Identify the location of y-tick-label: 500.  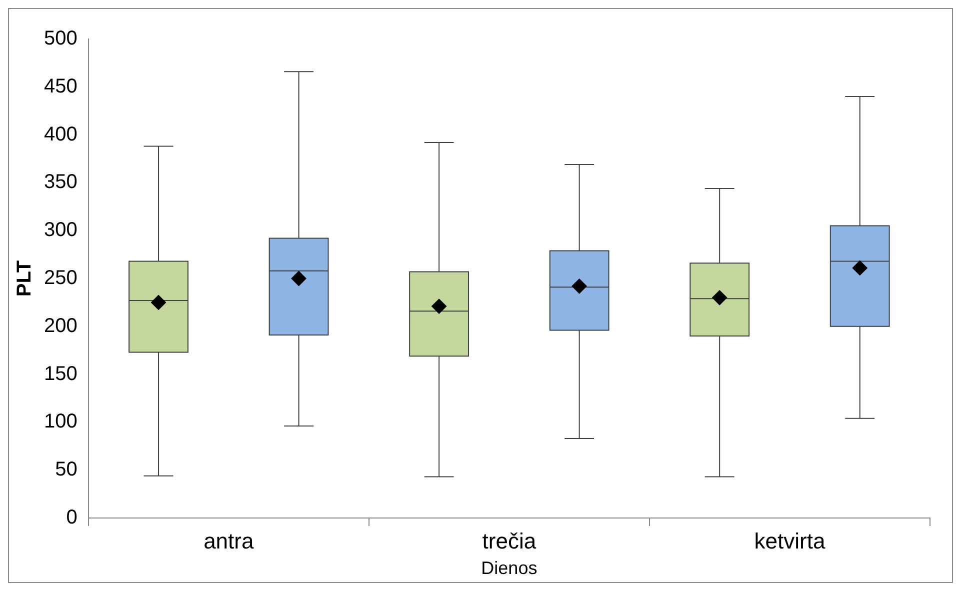
(61, 39).